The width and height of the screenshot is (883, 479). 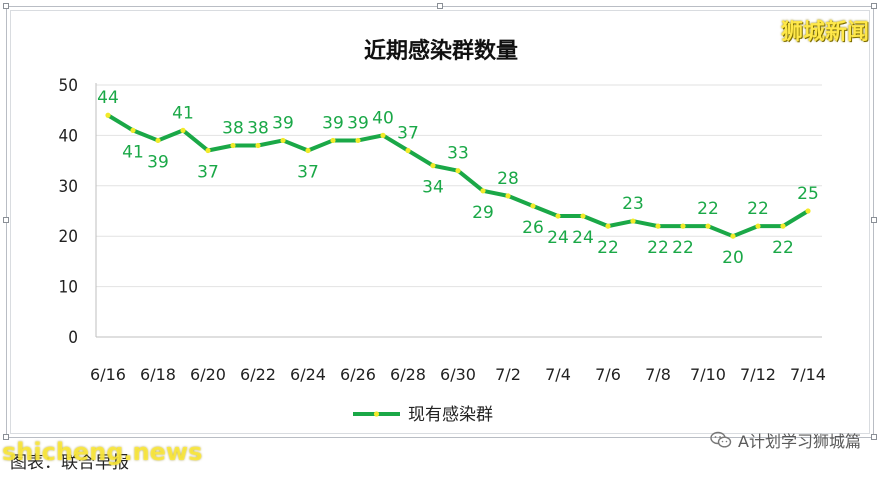 I want to click on resize-handle-left, so click(x=6, y=220).